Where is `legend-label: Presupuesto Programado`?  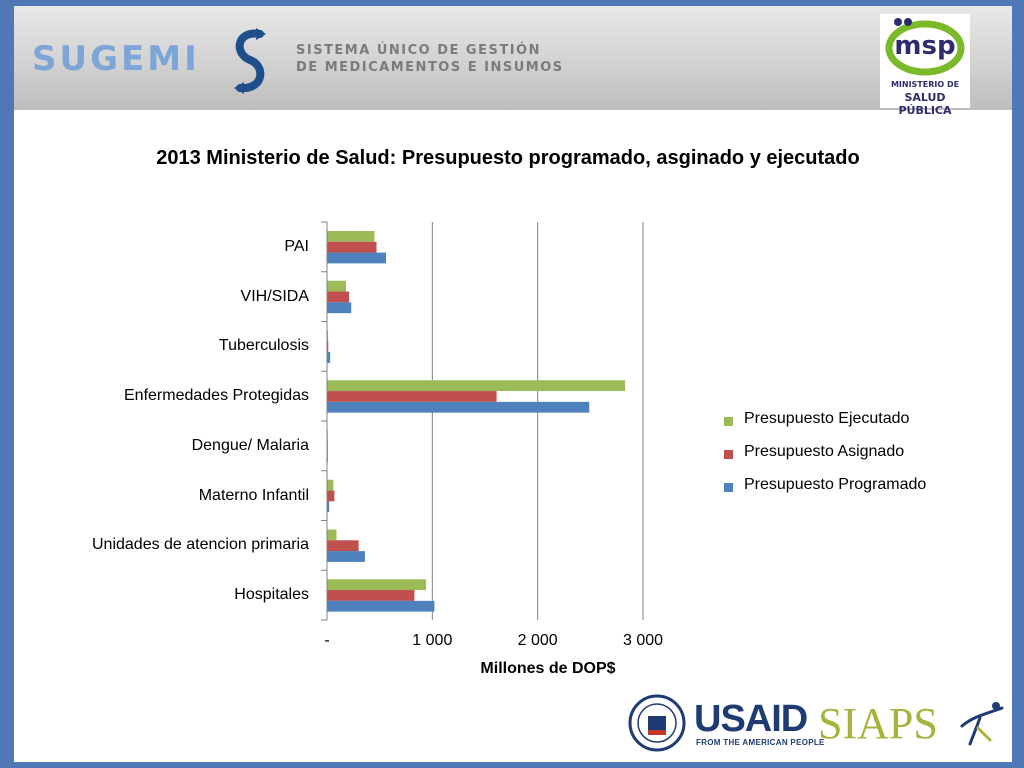
legend-label: Presupuesto Programado is located at coordinates (835, 484).